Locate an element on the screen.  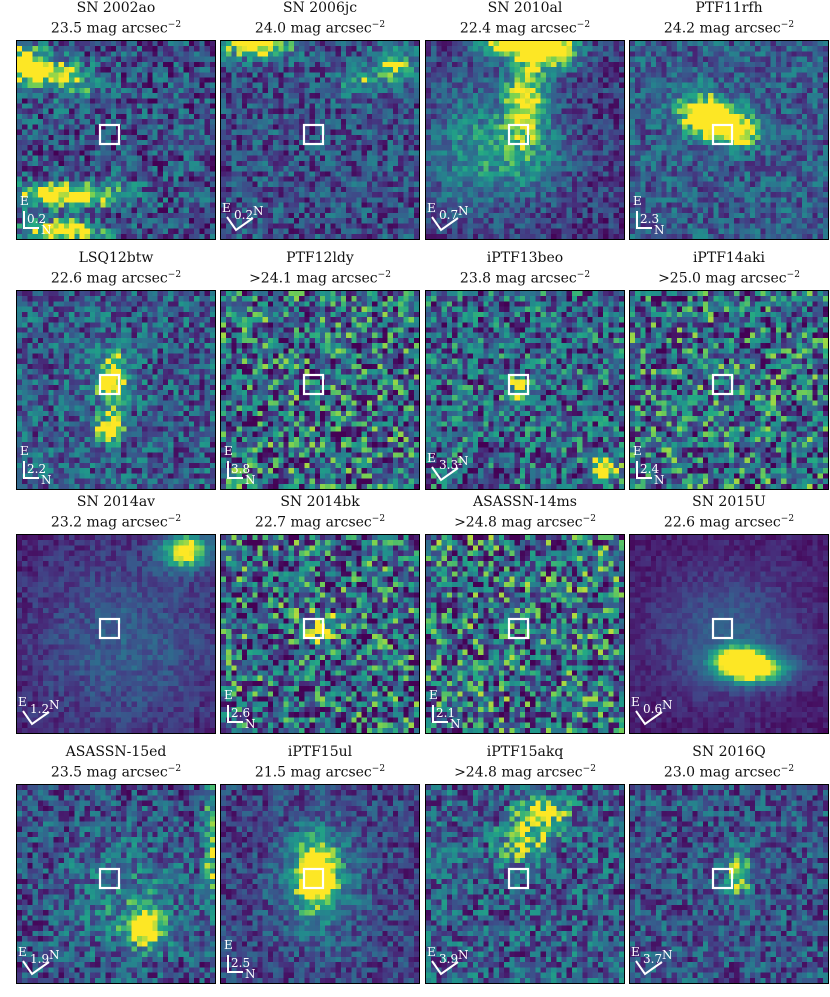
cutout-panel: PTF12ldy >24.1 mag arcsec−2 E N 3.8 is located at coordinates (320, 370).